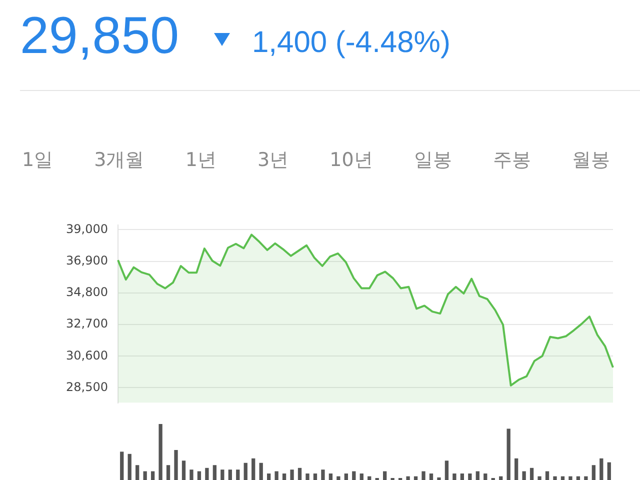  I want to click on y-tick-label: 36,900, so click(87, 260).